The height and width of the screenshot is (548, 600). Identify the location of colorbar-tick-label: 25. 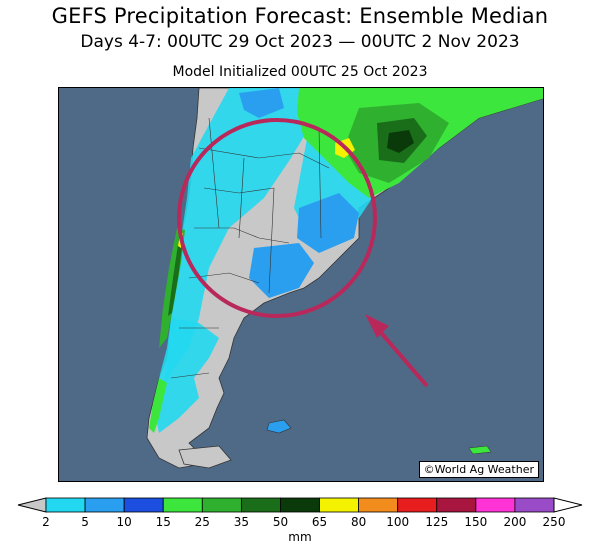
(202, 522).